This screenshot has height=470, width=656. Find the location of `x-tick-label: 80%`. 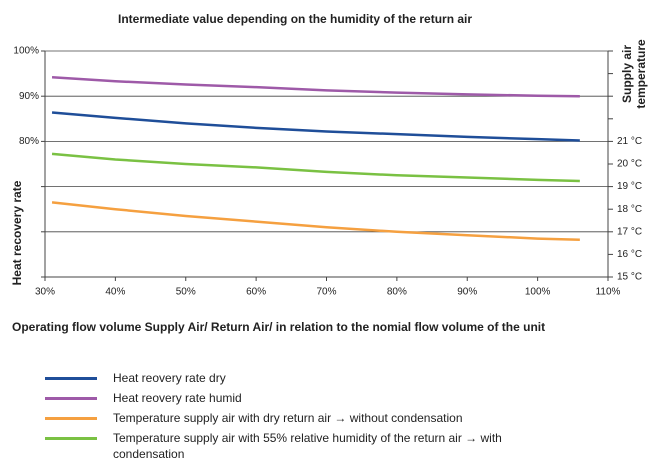

x-tick-label: 80% is located at coordinates (397, 292).